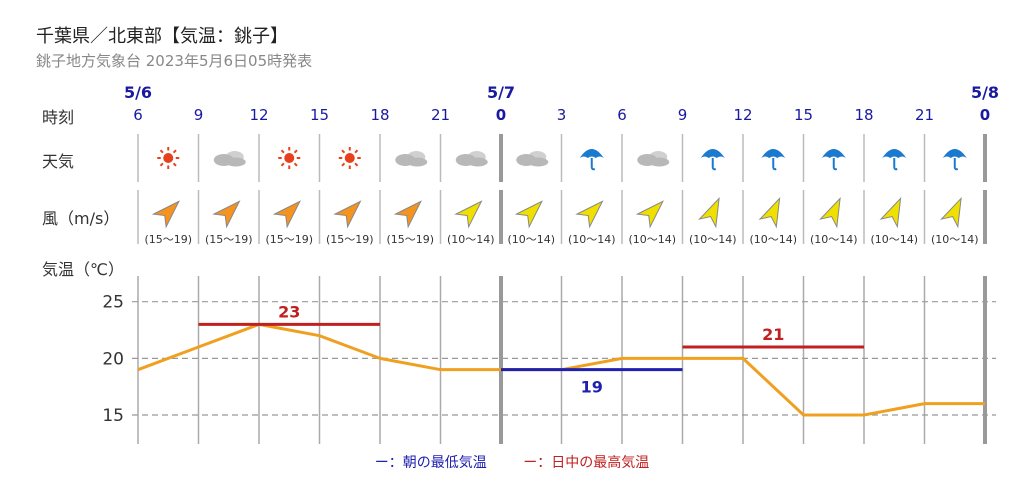 The width and height of the screenshot is (1024, 495). I want to click on weather-row-label: 天気, so click(58, 161).